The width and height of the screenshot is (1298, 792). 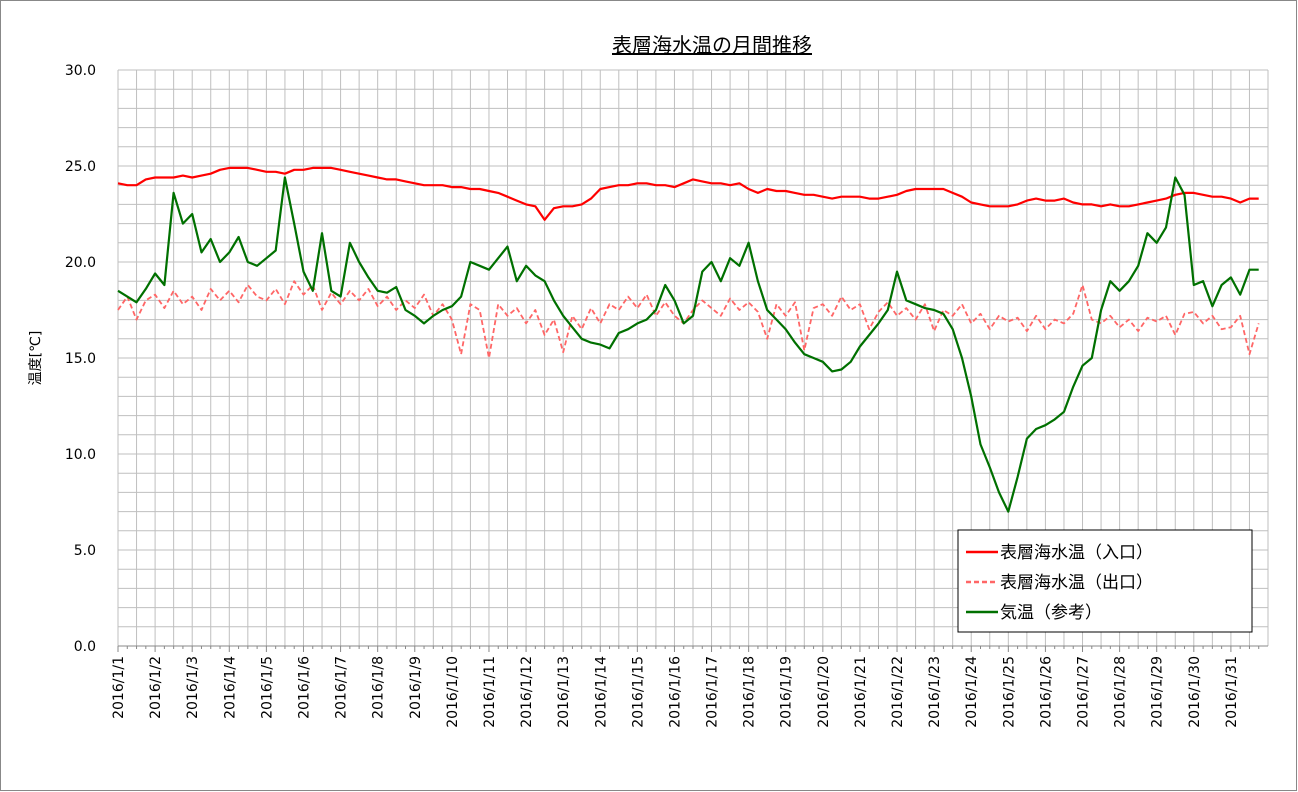 What do you see at coordinates (80, 359) in the screenshot?
I see `y-tick-label: 15.0` at bounding box center [80, 359].